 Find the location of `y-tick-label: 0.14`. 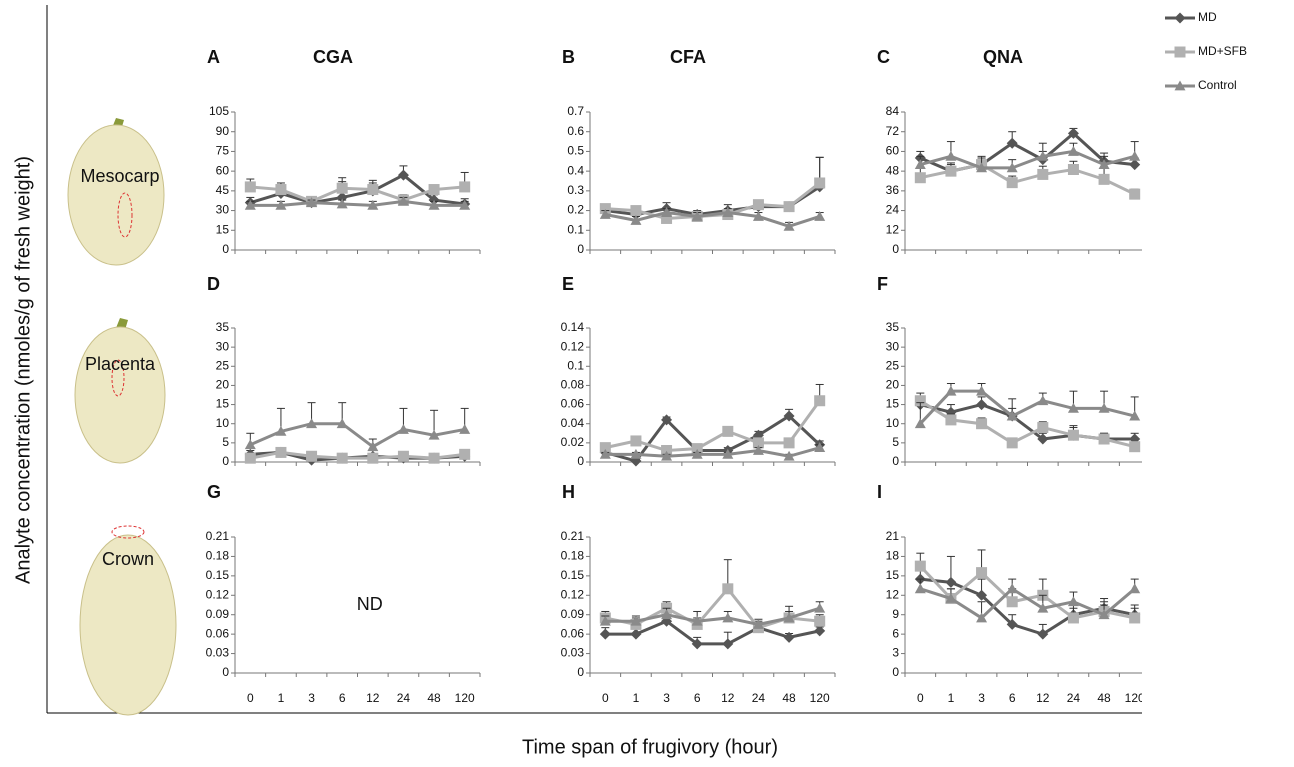

y-tick-label: 0.14 is located at coordinates (573, 327).